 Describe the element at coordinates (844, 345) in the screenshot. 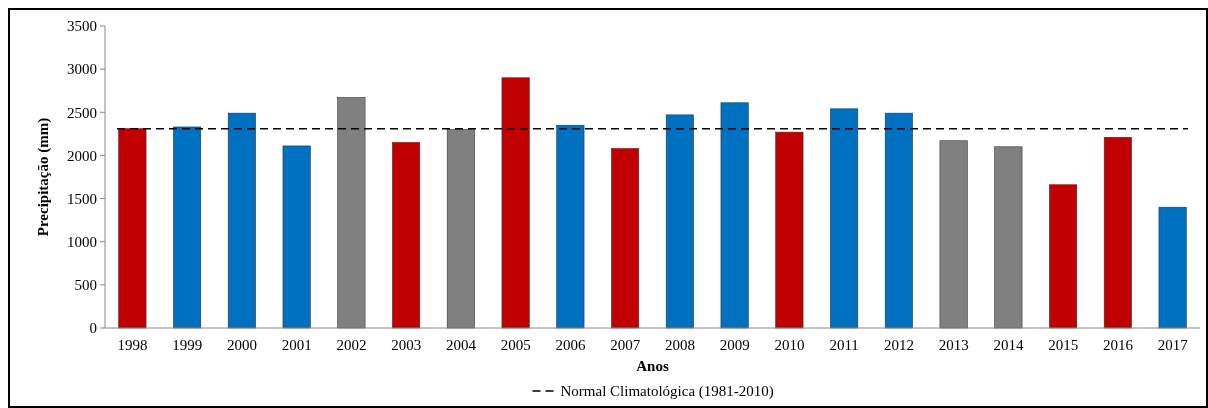

I see `x-tick-label: 2011` at that location.